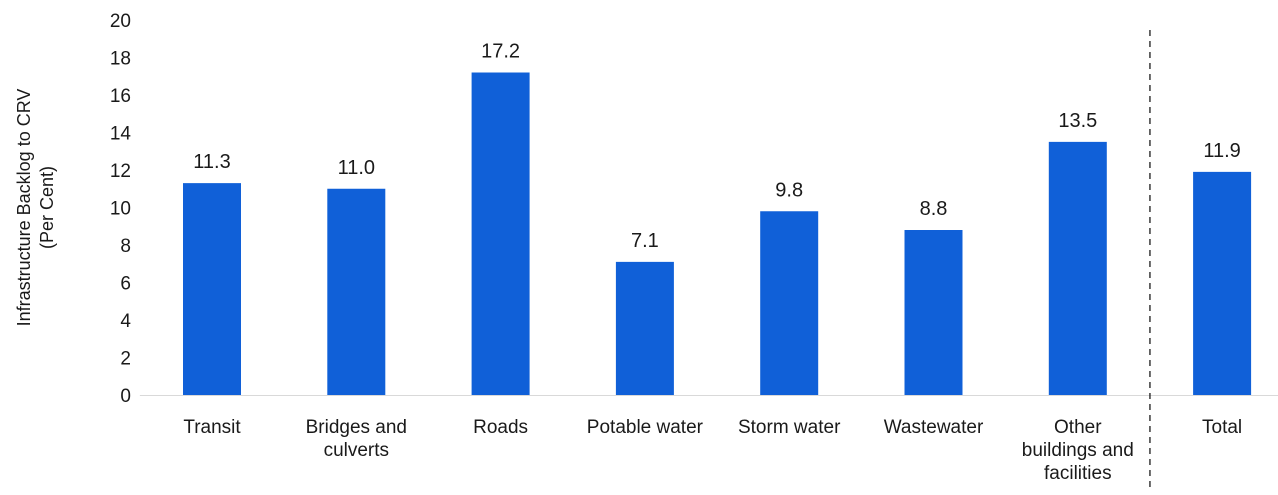 The image size is (1278, 495). Describe the element at coordinates (120, 171) in the screenshot. I see `y-tick-label: 12` at that location.